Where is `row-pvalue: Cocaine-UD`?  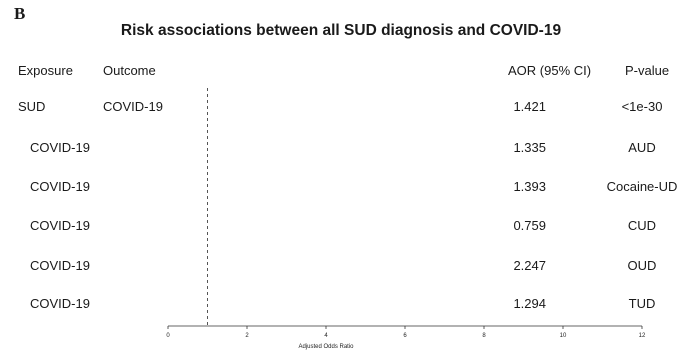
row-pvalue: Cocaine-UD is located at coordinates (642, 186).